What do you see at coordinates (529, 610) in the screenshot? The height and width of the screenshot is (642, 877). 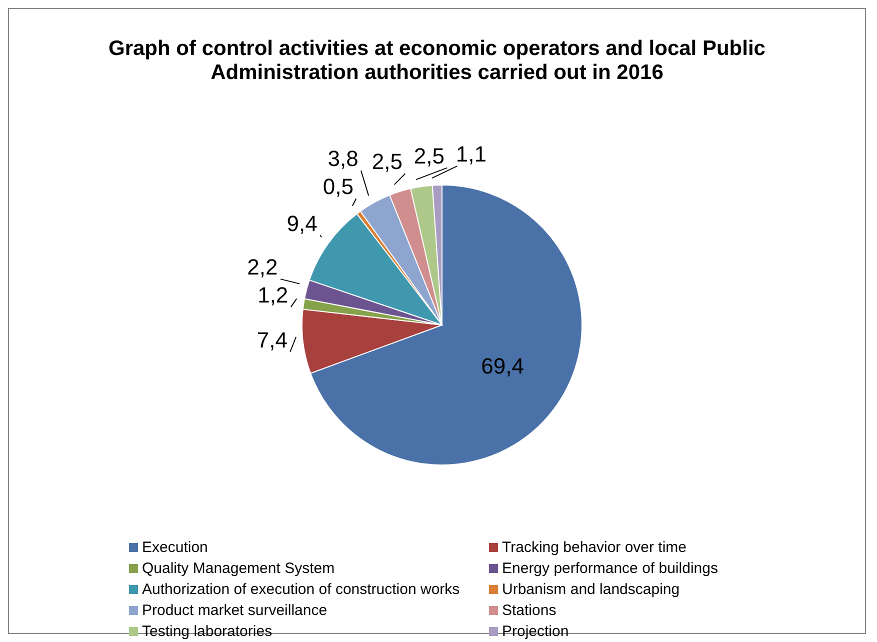 I see `legend-label: Stations` at bounding box center [529, 610].